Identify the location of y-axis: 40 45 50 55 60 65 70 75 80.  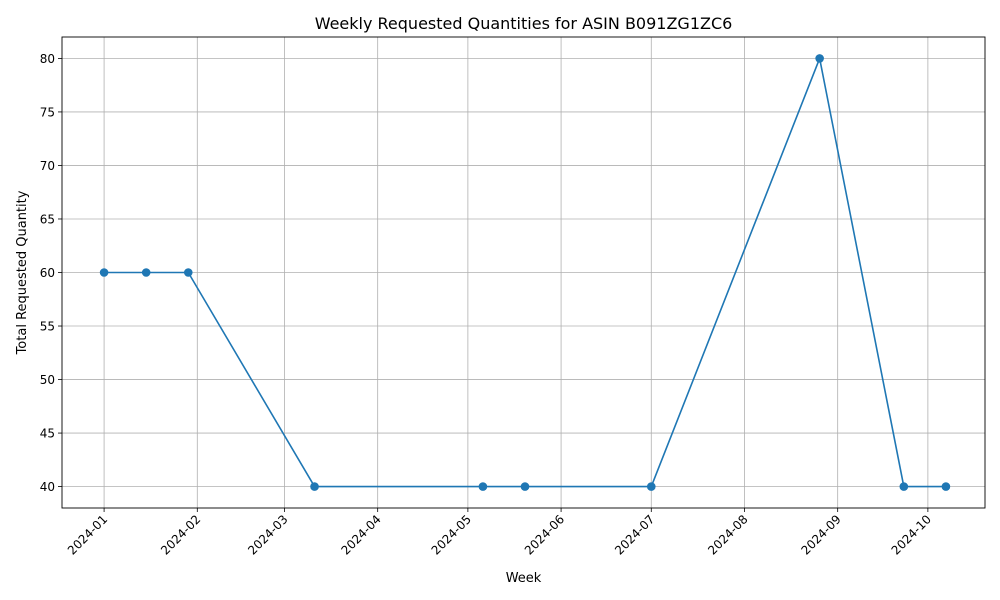
(51, 273).